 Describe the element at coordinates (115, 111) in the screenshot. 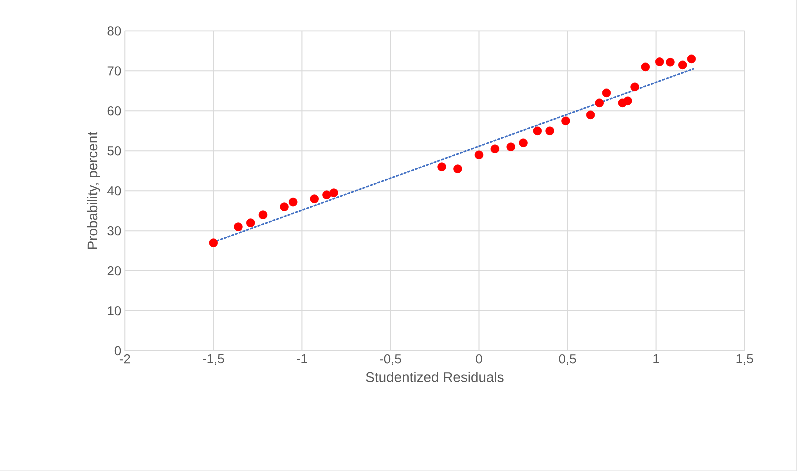

I see `y-tick-label: 60` at that location.